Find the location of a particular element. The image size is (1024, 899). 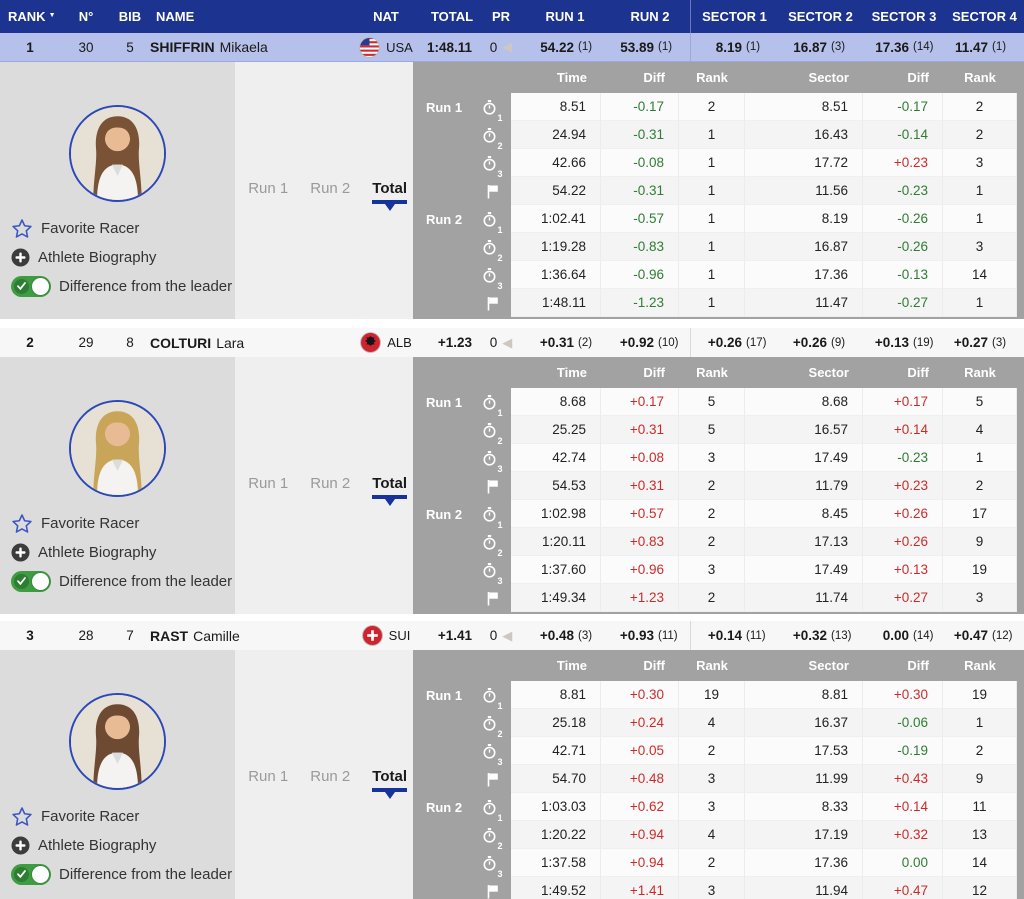

column-header-pr: PR is located at coordinates (501, 16).